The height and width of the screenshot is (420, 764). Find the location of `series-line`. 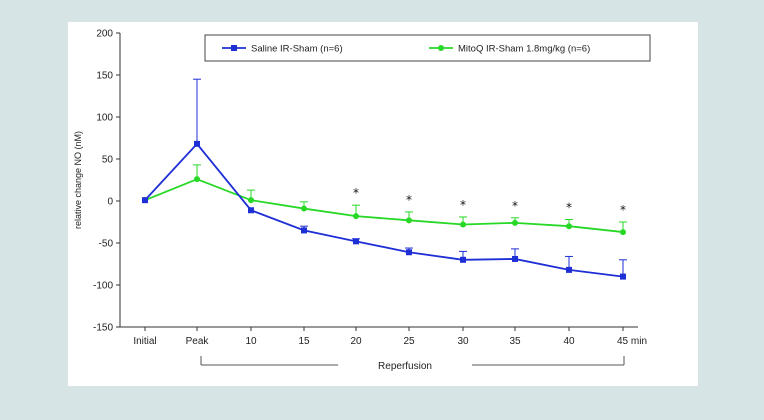

series-line is located at coordinates (384, 205).